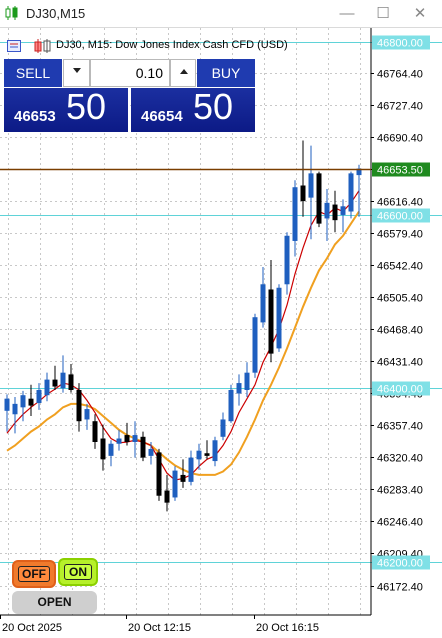  I want to click on time-tick-label: 20 Oct 2025, so click(32, 628).